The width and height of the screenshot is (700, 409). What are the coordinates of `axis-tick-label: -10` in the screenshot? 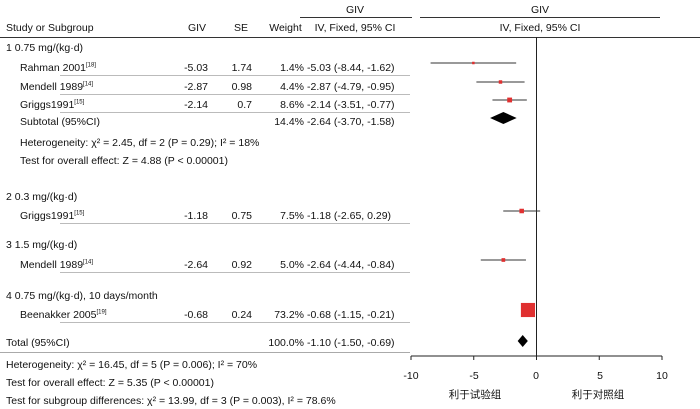 It's located at (411, 376).